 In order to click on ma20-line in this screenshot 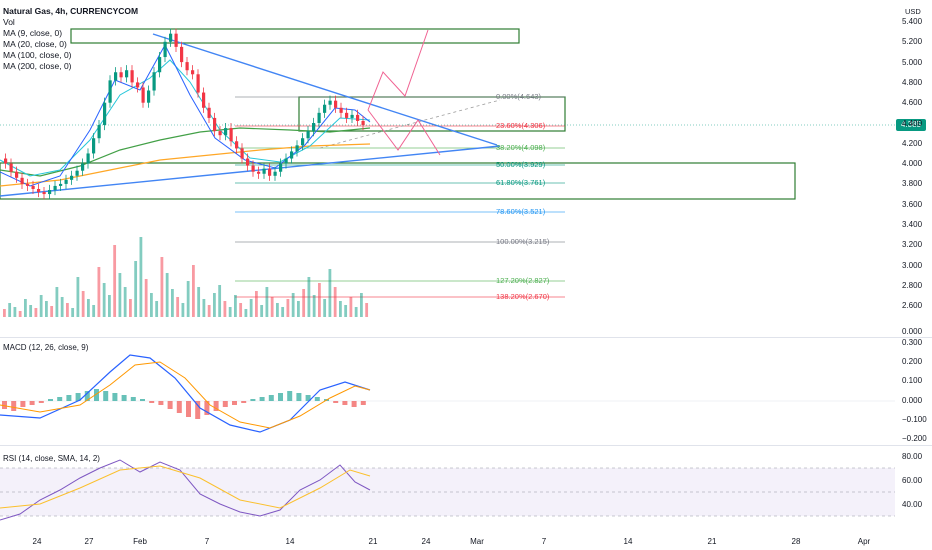, I will do `click(185, 118)`.